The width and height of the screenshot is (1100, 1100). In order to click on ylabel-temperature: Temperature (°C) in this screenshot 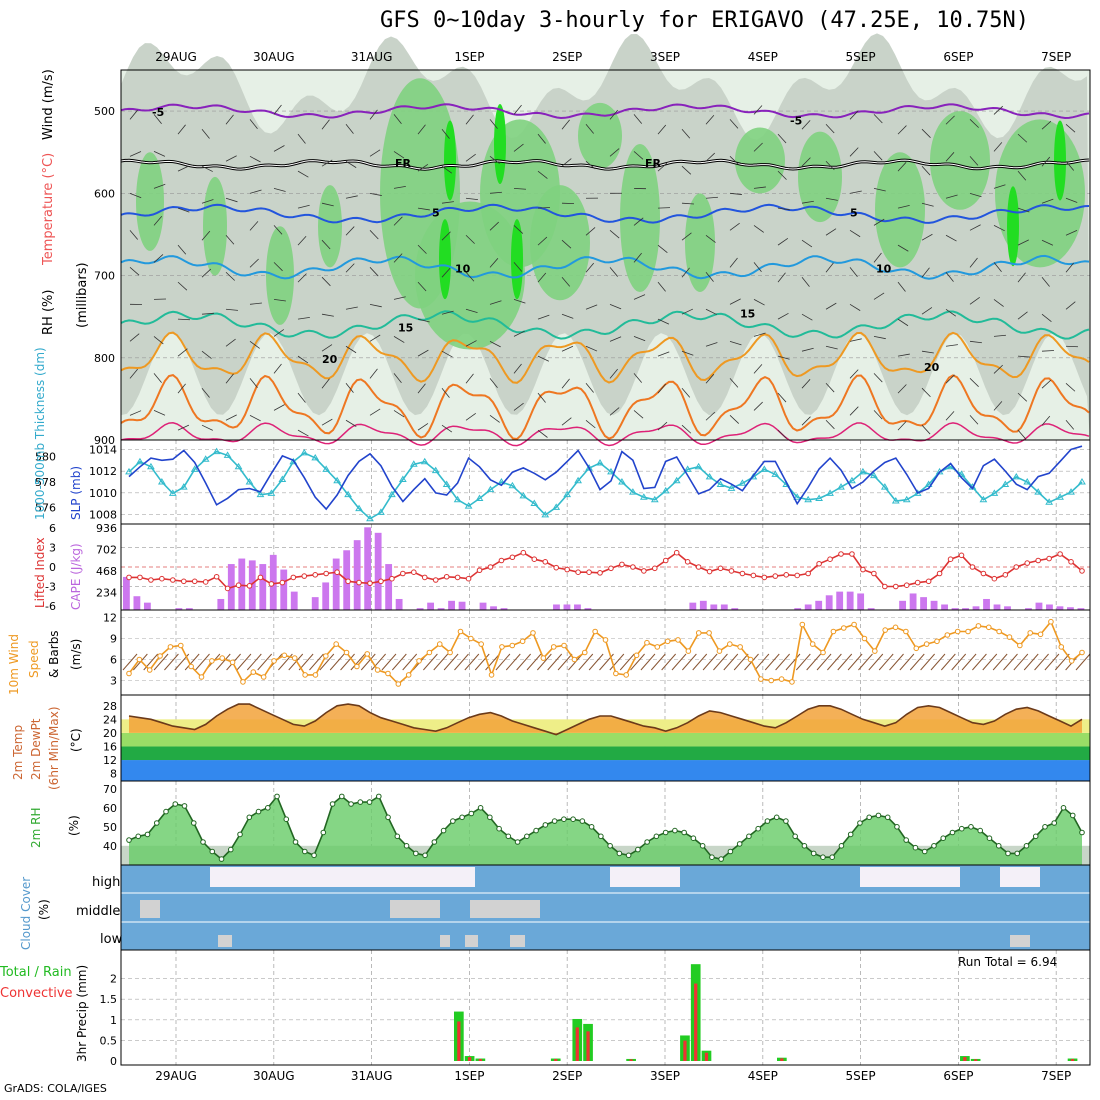, I will do `click(48, 209)`.